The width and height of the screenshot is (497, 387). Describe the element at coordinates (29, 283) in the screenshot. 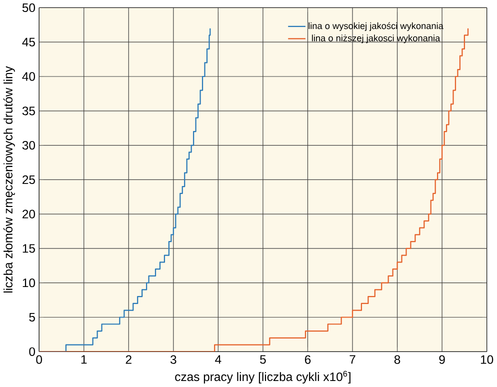

I see `y-tick-label: 10` at that location.